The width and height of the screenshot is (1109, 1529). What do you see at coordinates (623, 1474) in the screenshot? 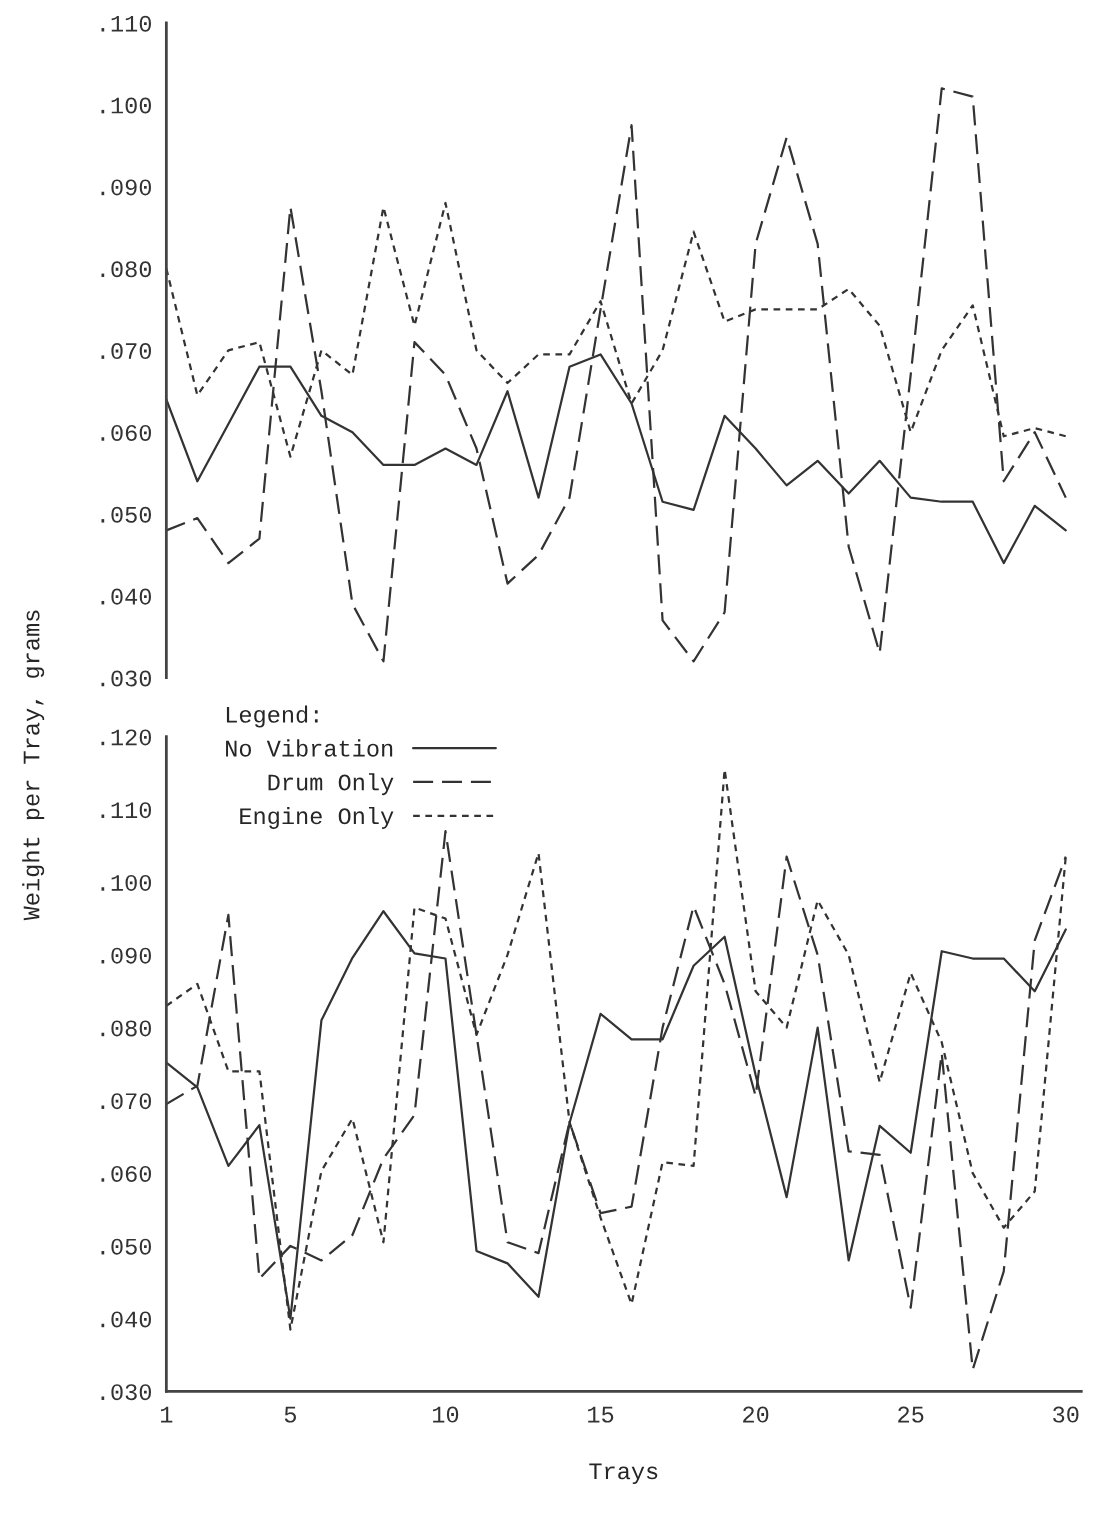
I see `x-axis-title: Trays` at bounding box center [623, 1474].